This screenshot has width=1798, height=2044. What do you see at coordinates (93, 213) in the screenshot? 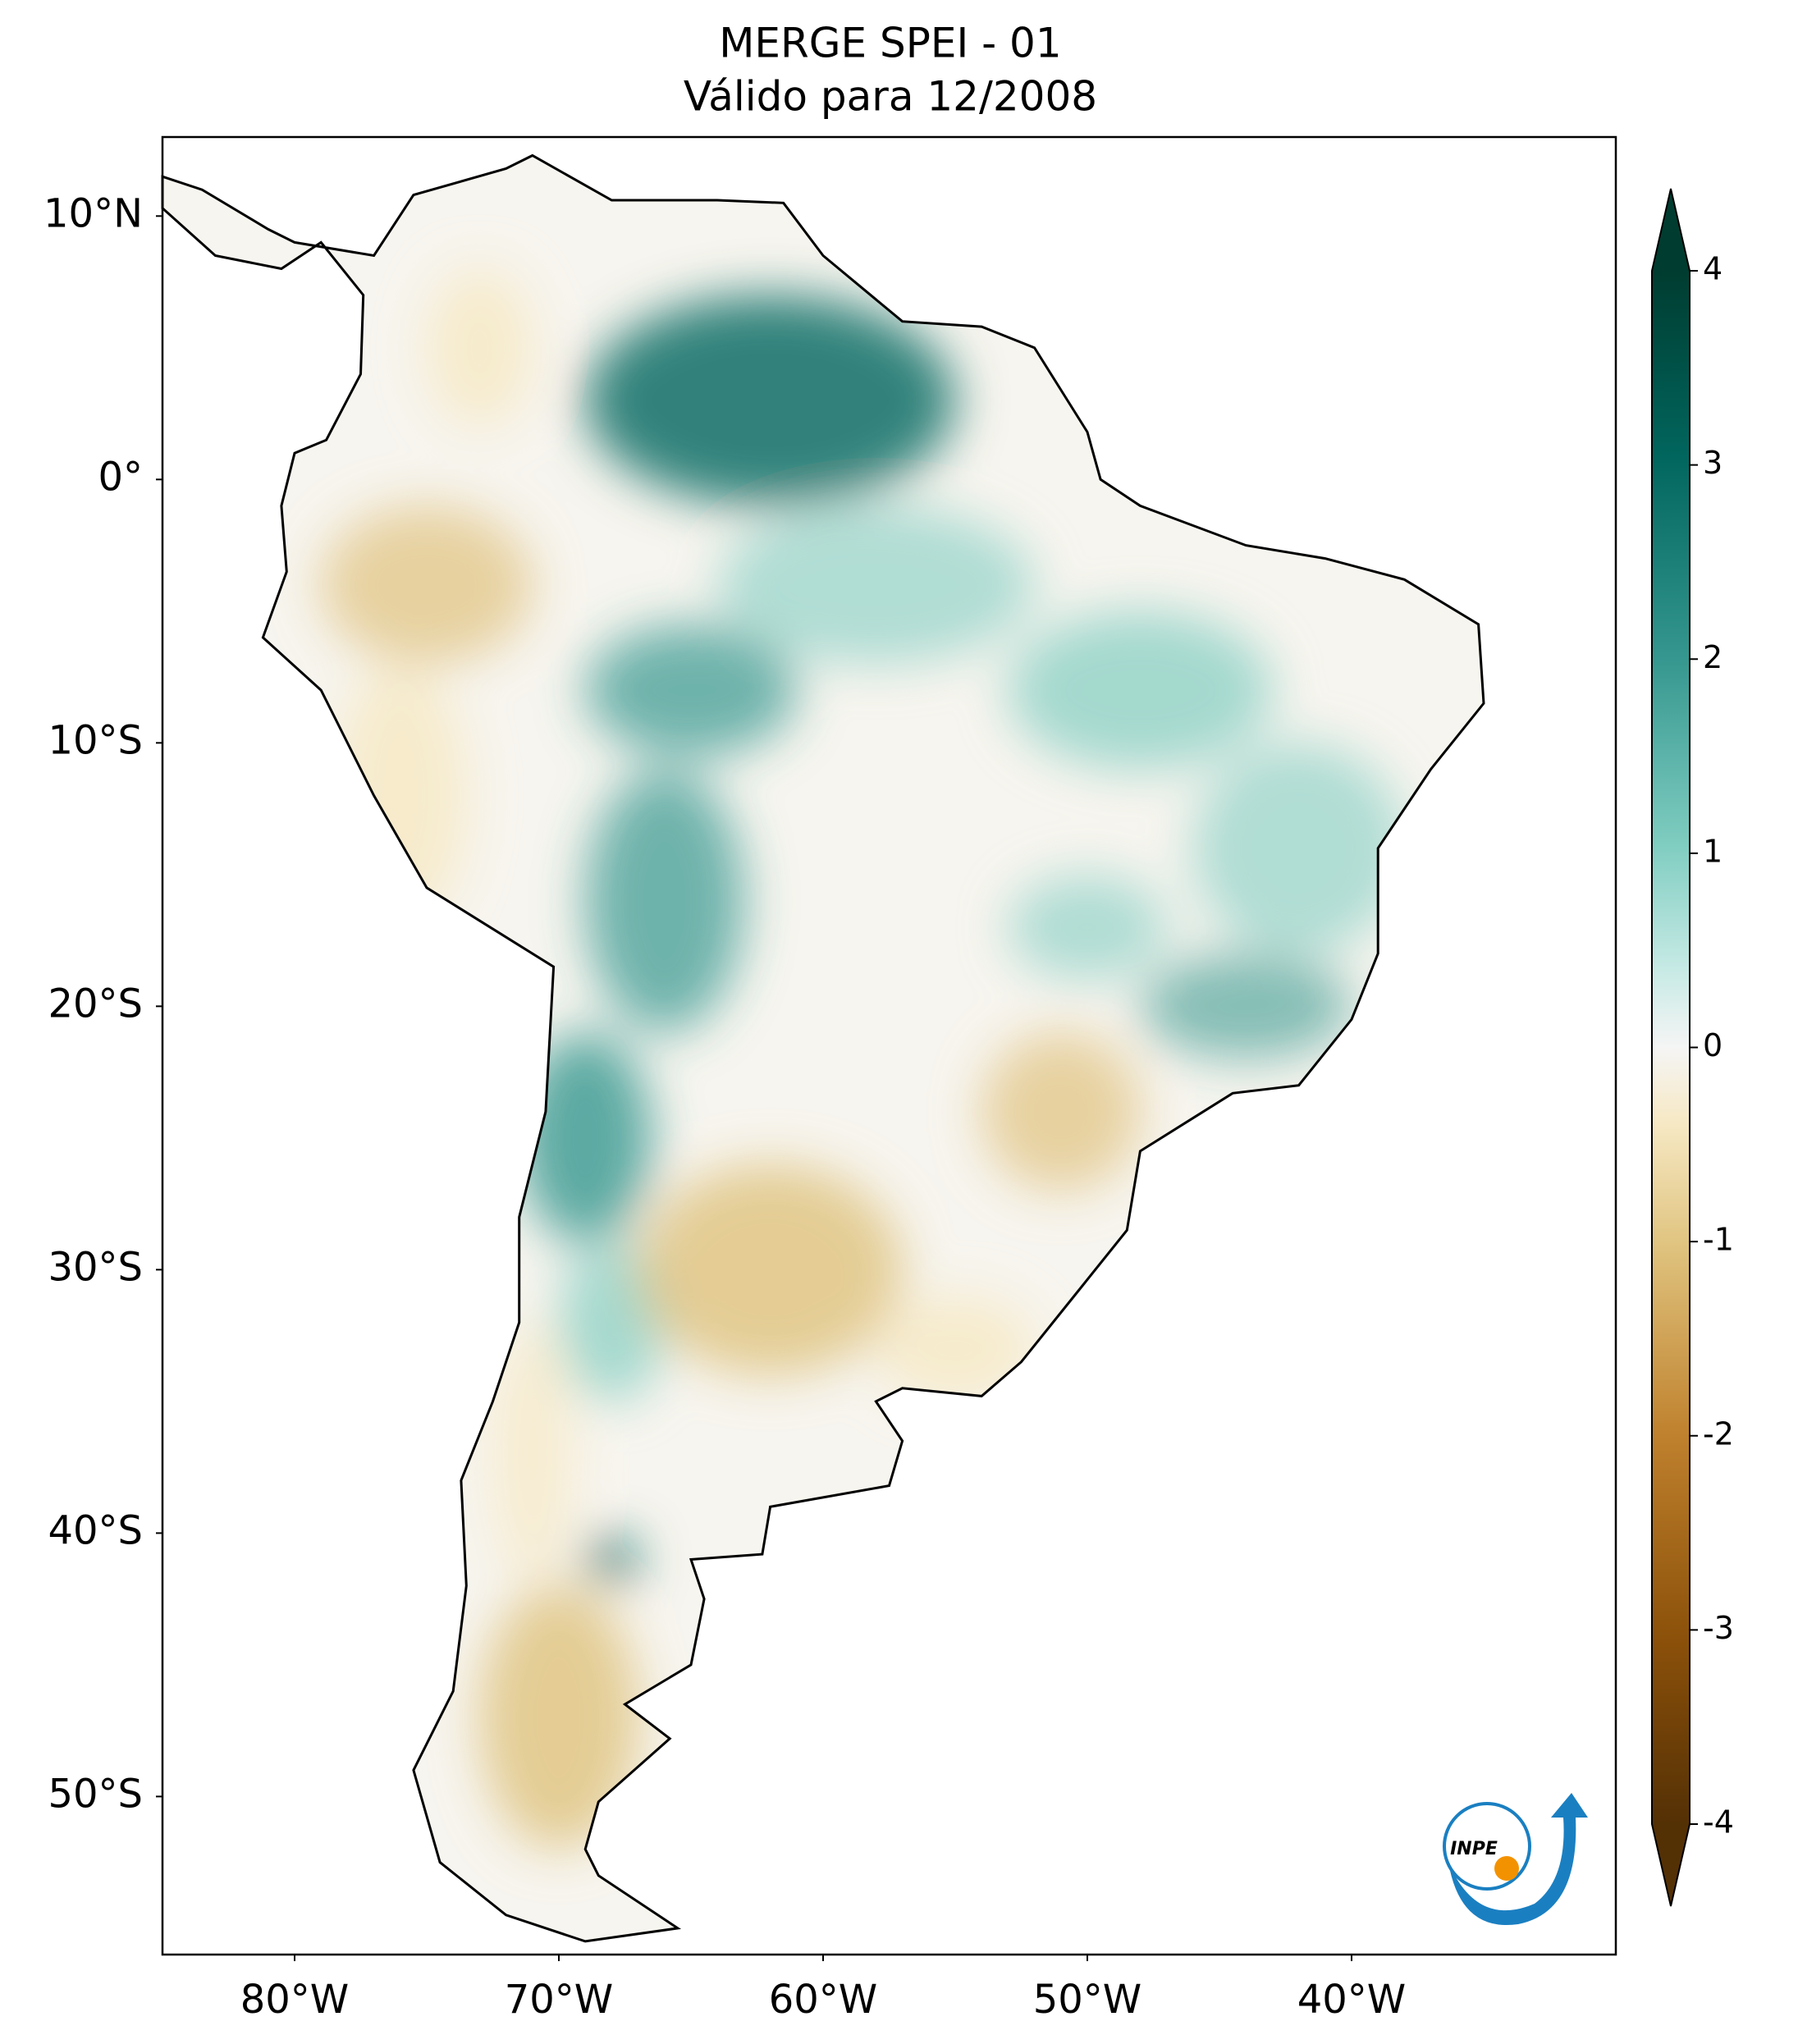
I see `y-tick-label: 10°N` at bounding box center [93, 213].